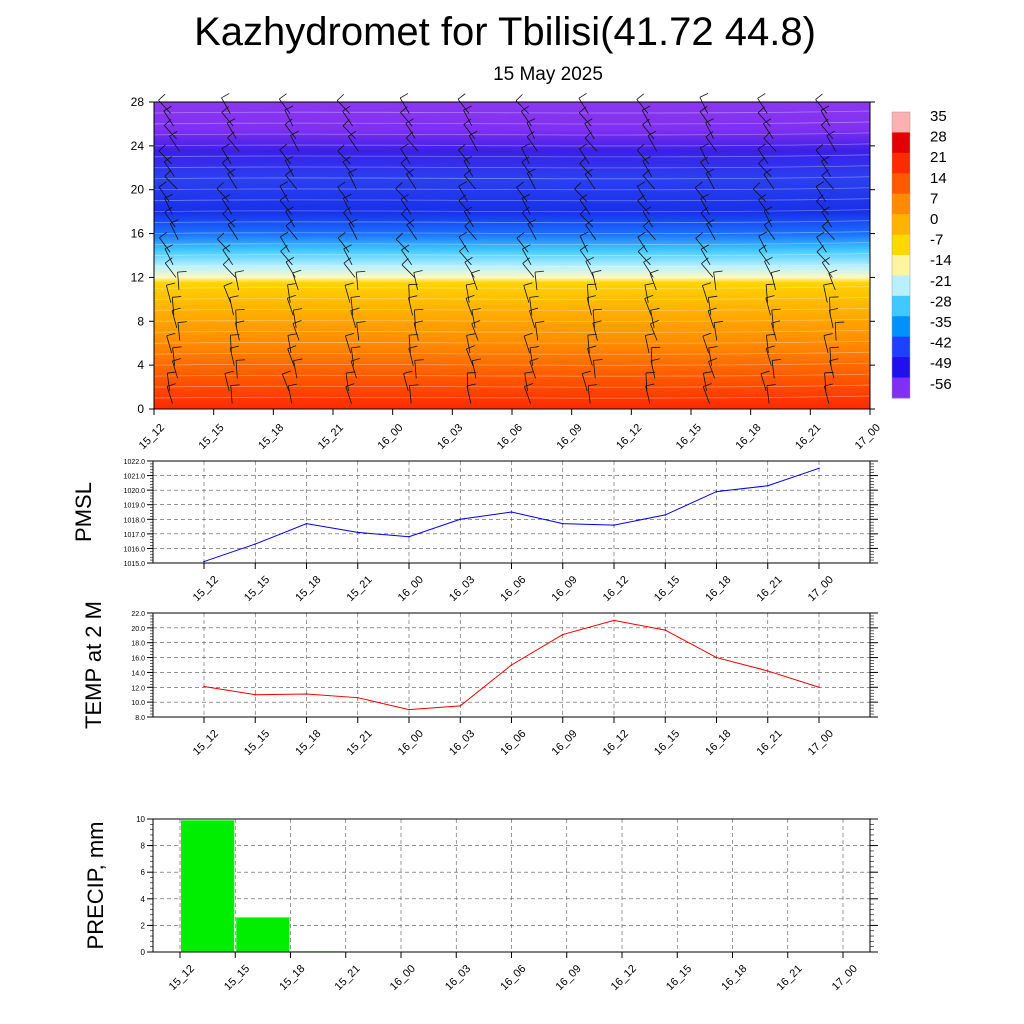 The image size is (1024, 1024). I want to click on x-tick-label: 17_00, so click(821, 743).